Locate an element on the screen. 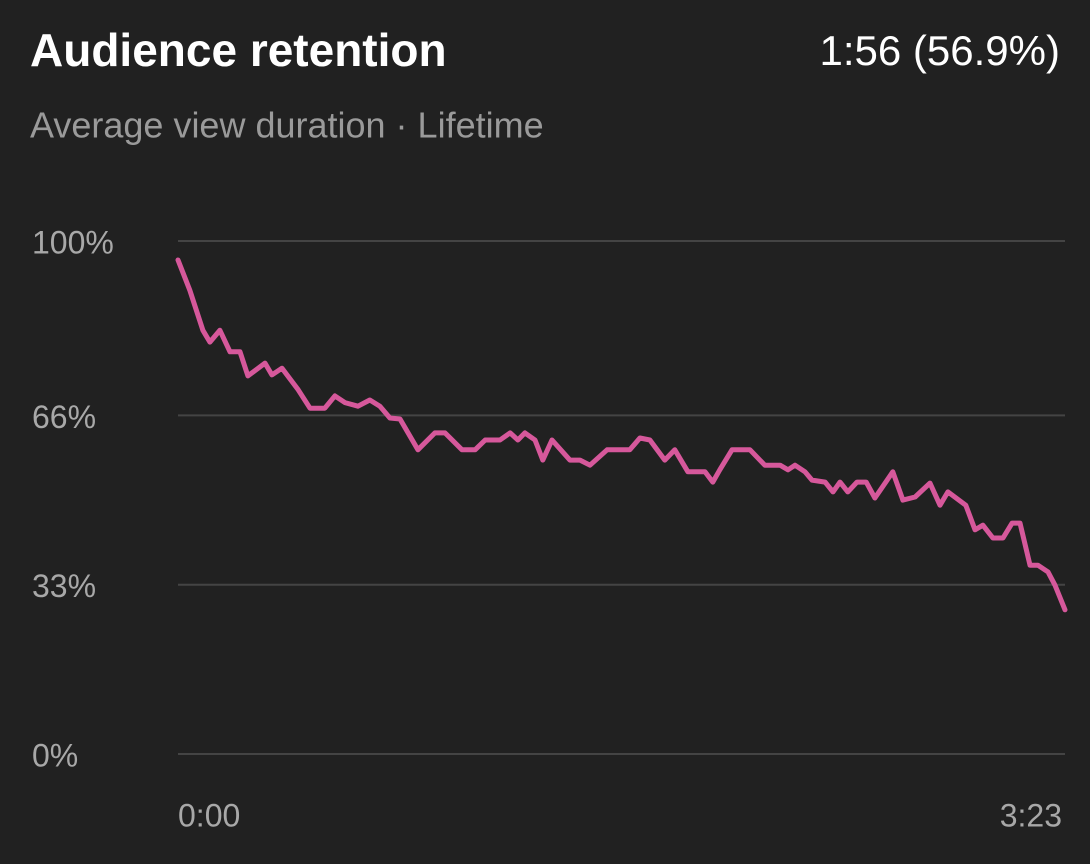 Image resolution: width=1090 pixels, height=864 pixels. y-tick-label: 100% is located at coordinates (73, 242).